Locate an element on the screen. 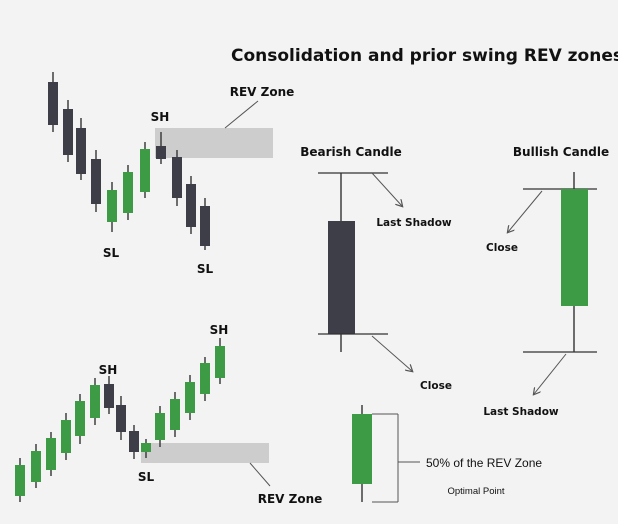  optimal-point-diagram: 50% of the REV Zone Optimal Point is located at coordinates (447, 454).